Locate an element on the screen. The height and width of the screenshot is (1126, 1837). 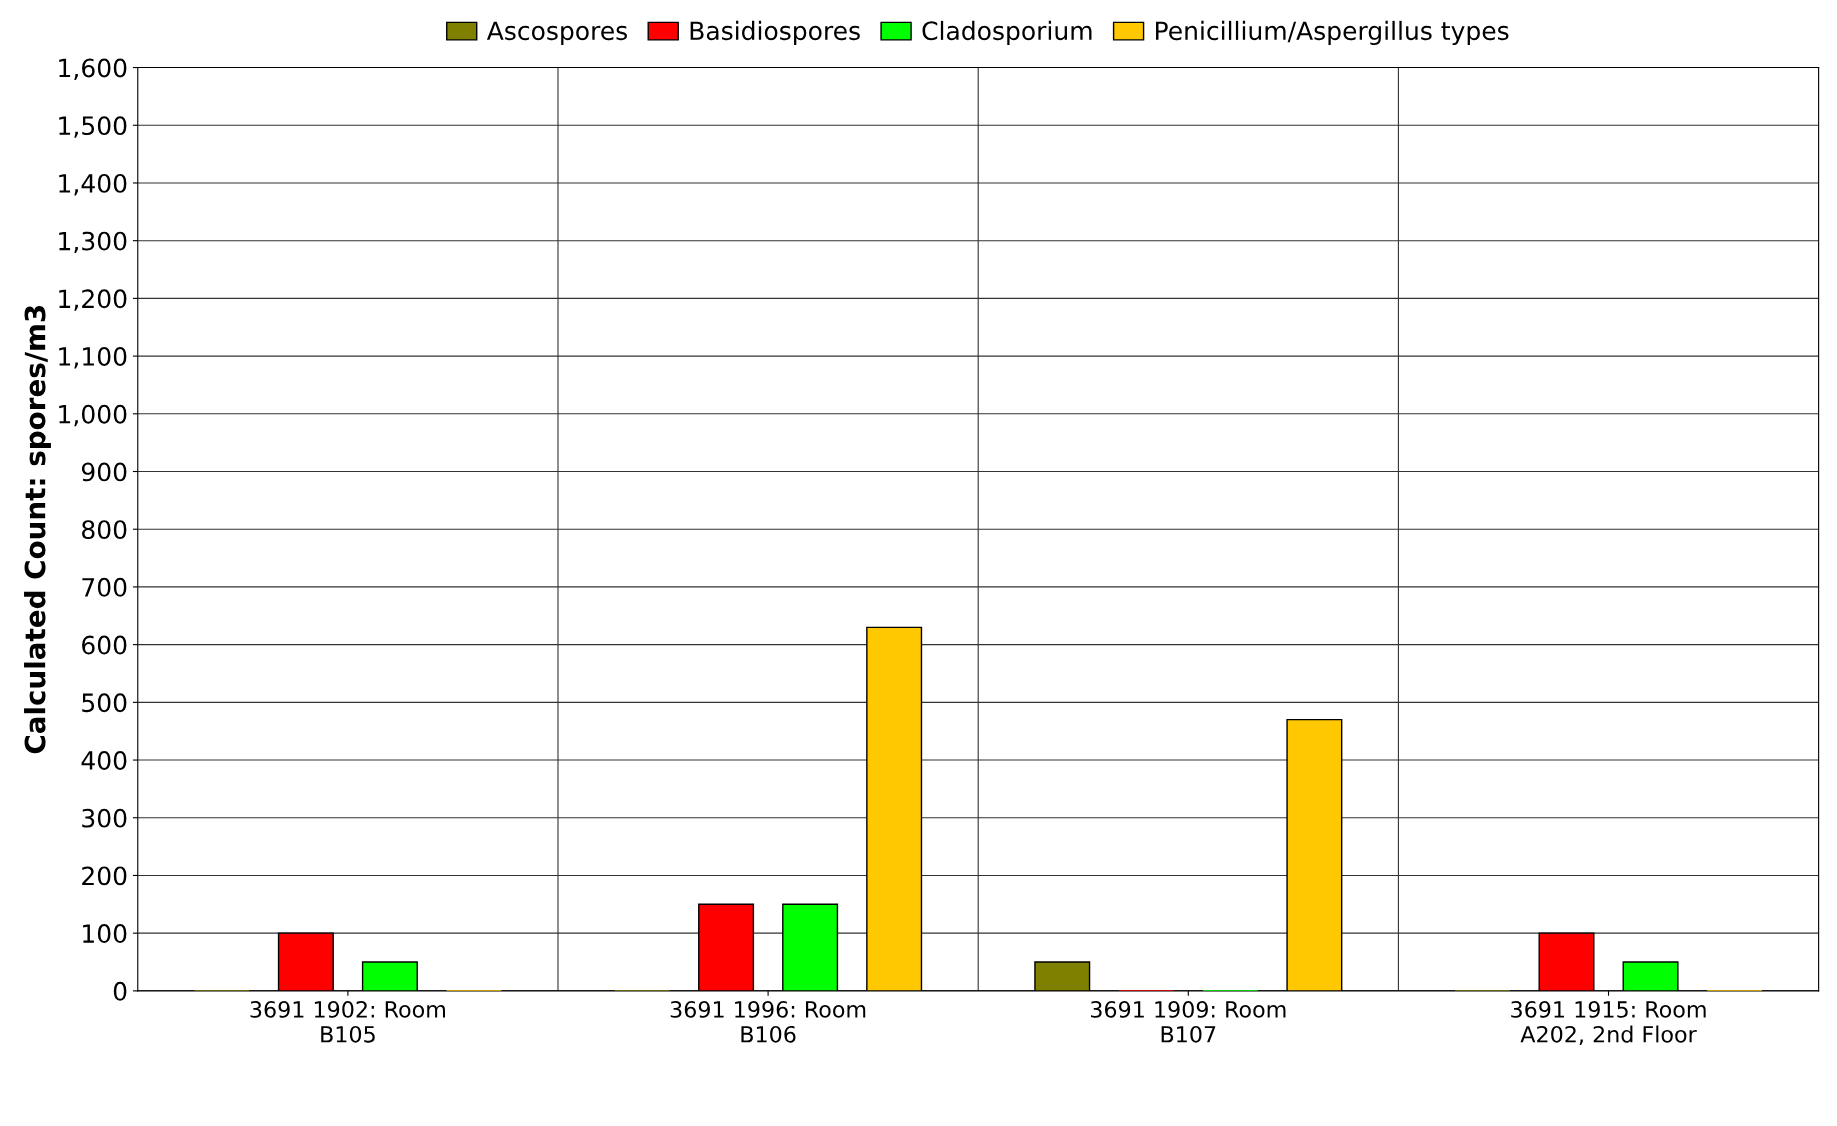
y-tick-label: 400 is located at coordinates (104, 760).